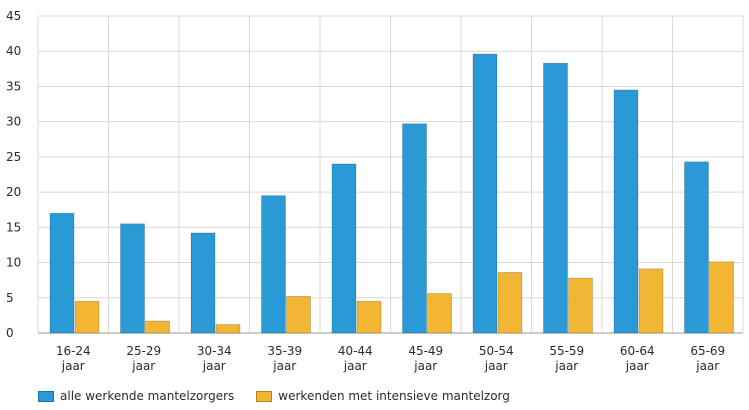 The image size is (749, 410). What do you see at coordinates (355, 358) in the screenshot?
I see `x-tick-label: 40-44 jaar` at bounding box center [355, 358].